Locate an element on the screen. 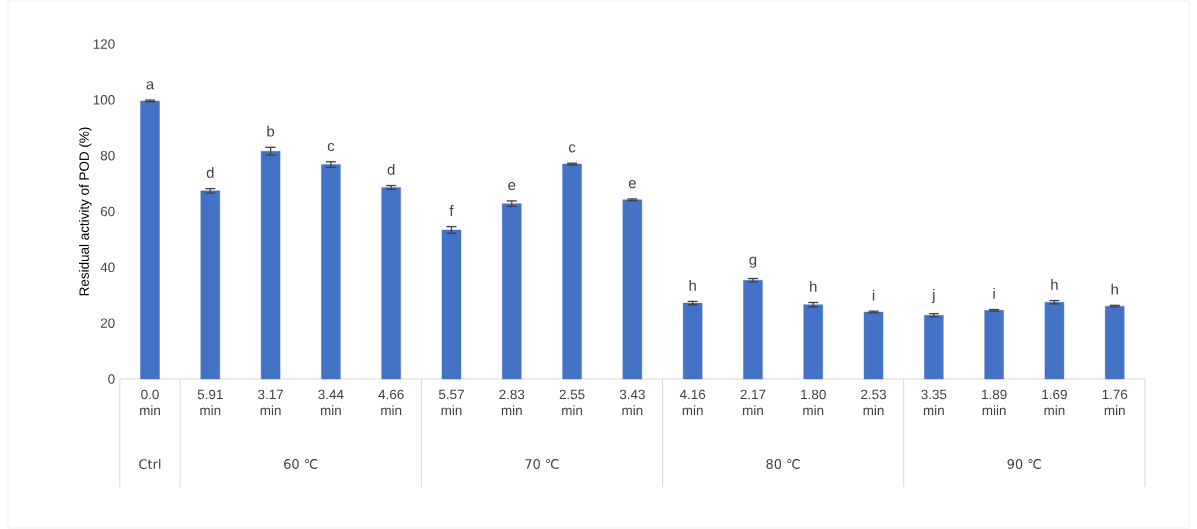 The height and width of the screenshot is (529, 1197). x-tick-label: 5.91 min is located at coordinates (210, 402).